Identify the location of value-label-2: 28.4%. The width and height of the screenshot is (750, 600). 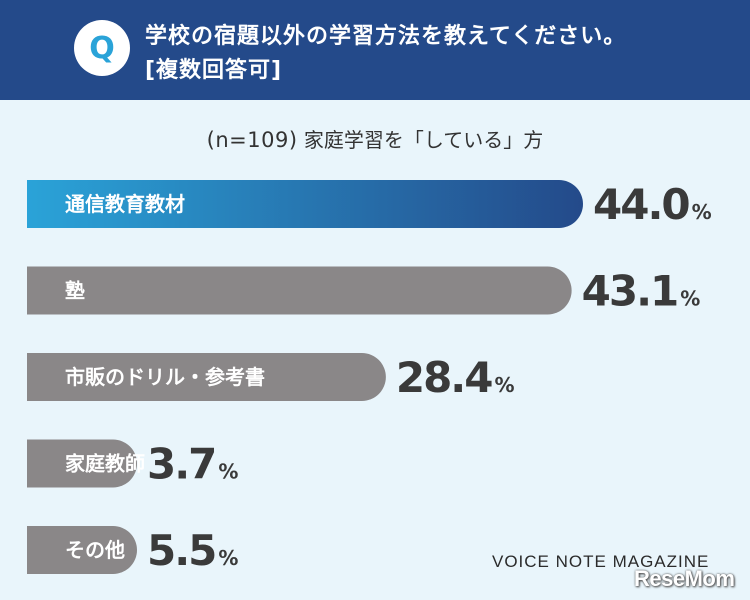
(455, 377).